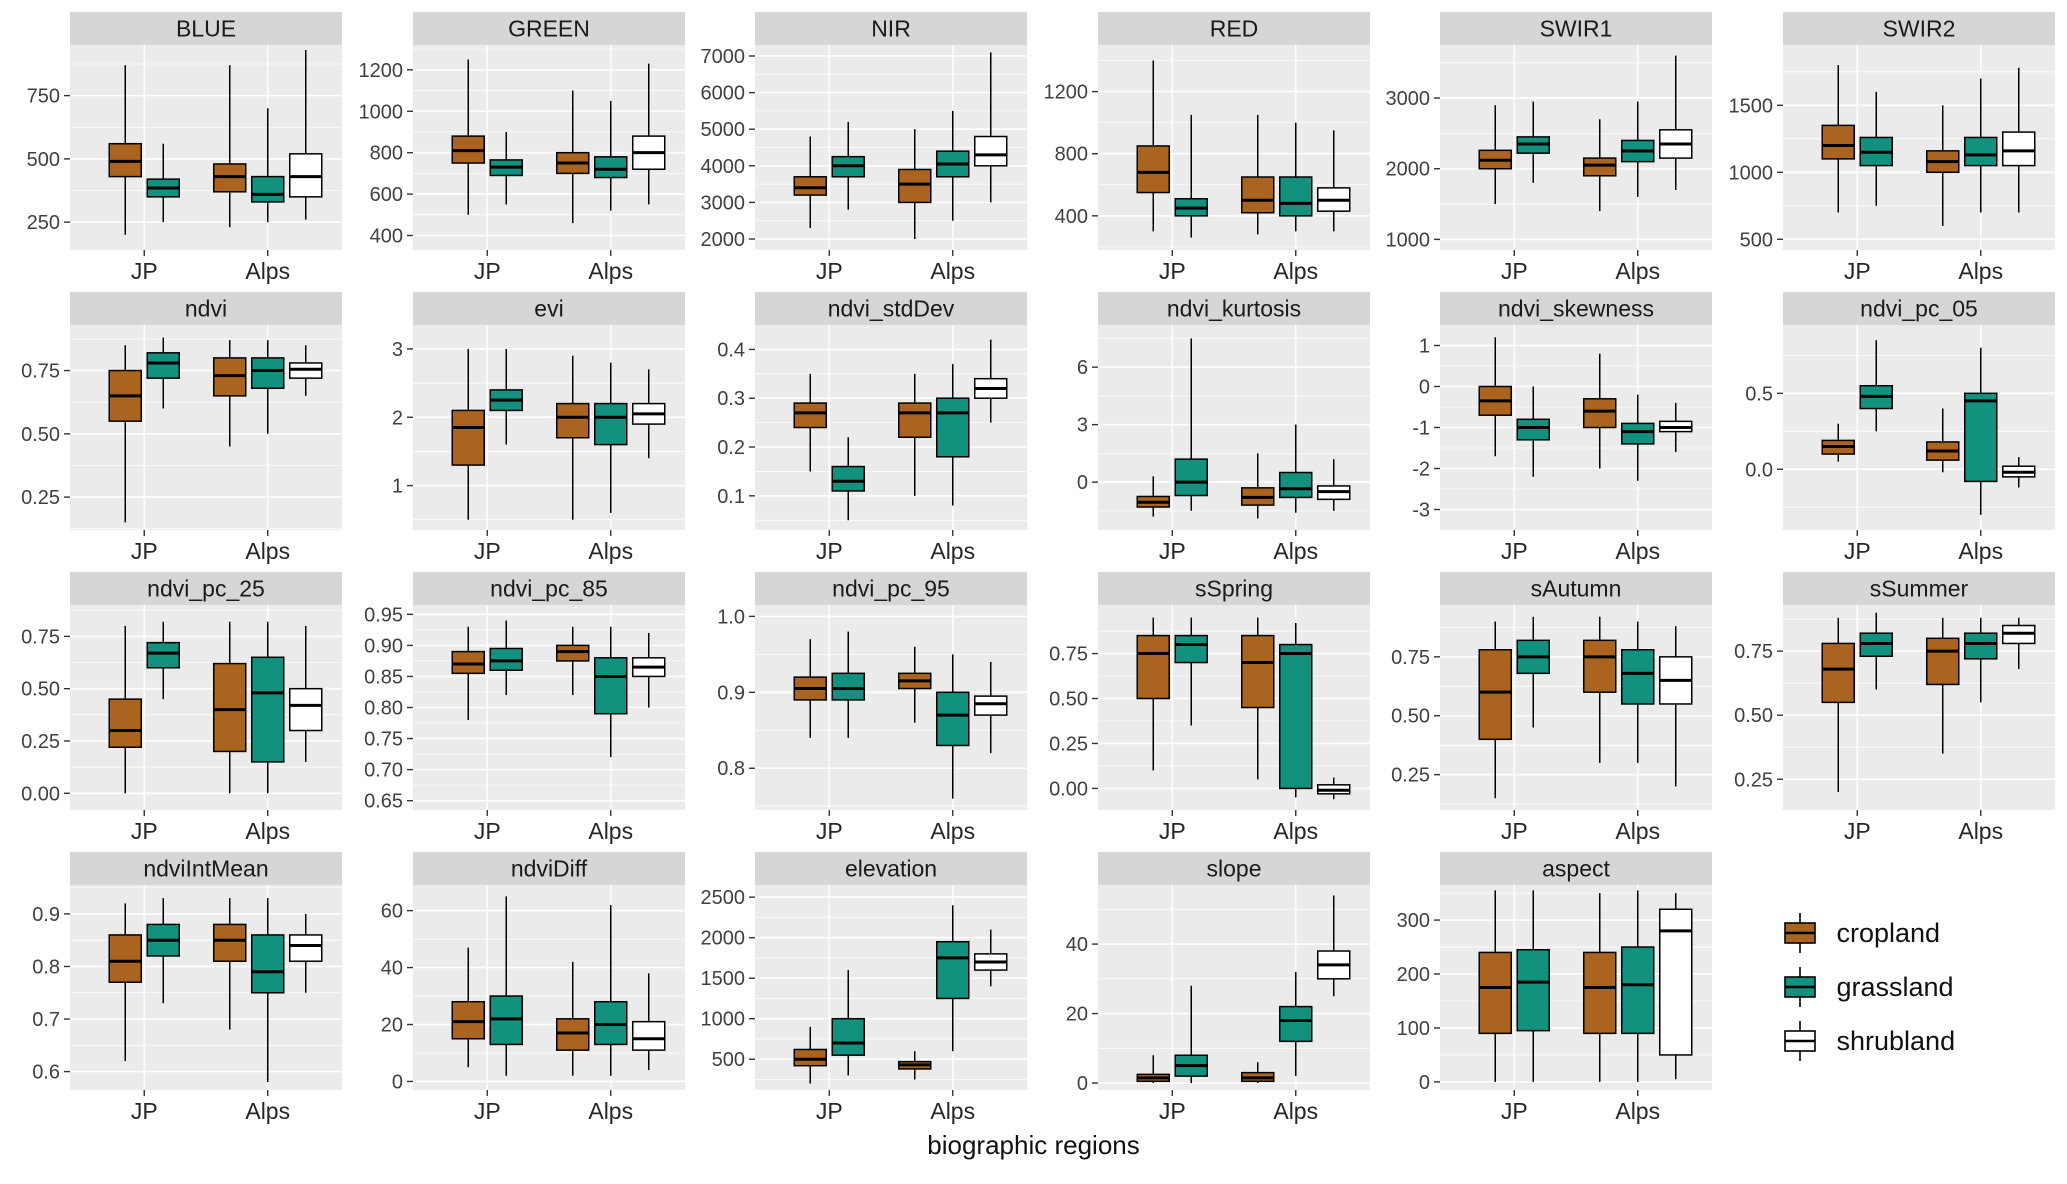  Describe the element at coordinates (1206, 148) in the screenshot. I see `facet-chart-svg: RED 400 800 1200 JP Alps` at that location.